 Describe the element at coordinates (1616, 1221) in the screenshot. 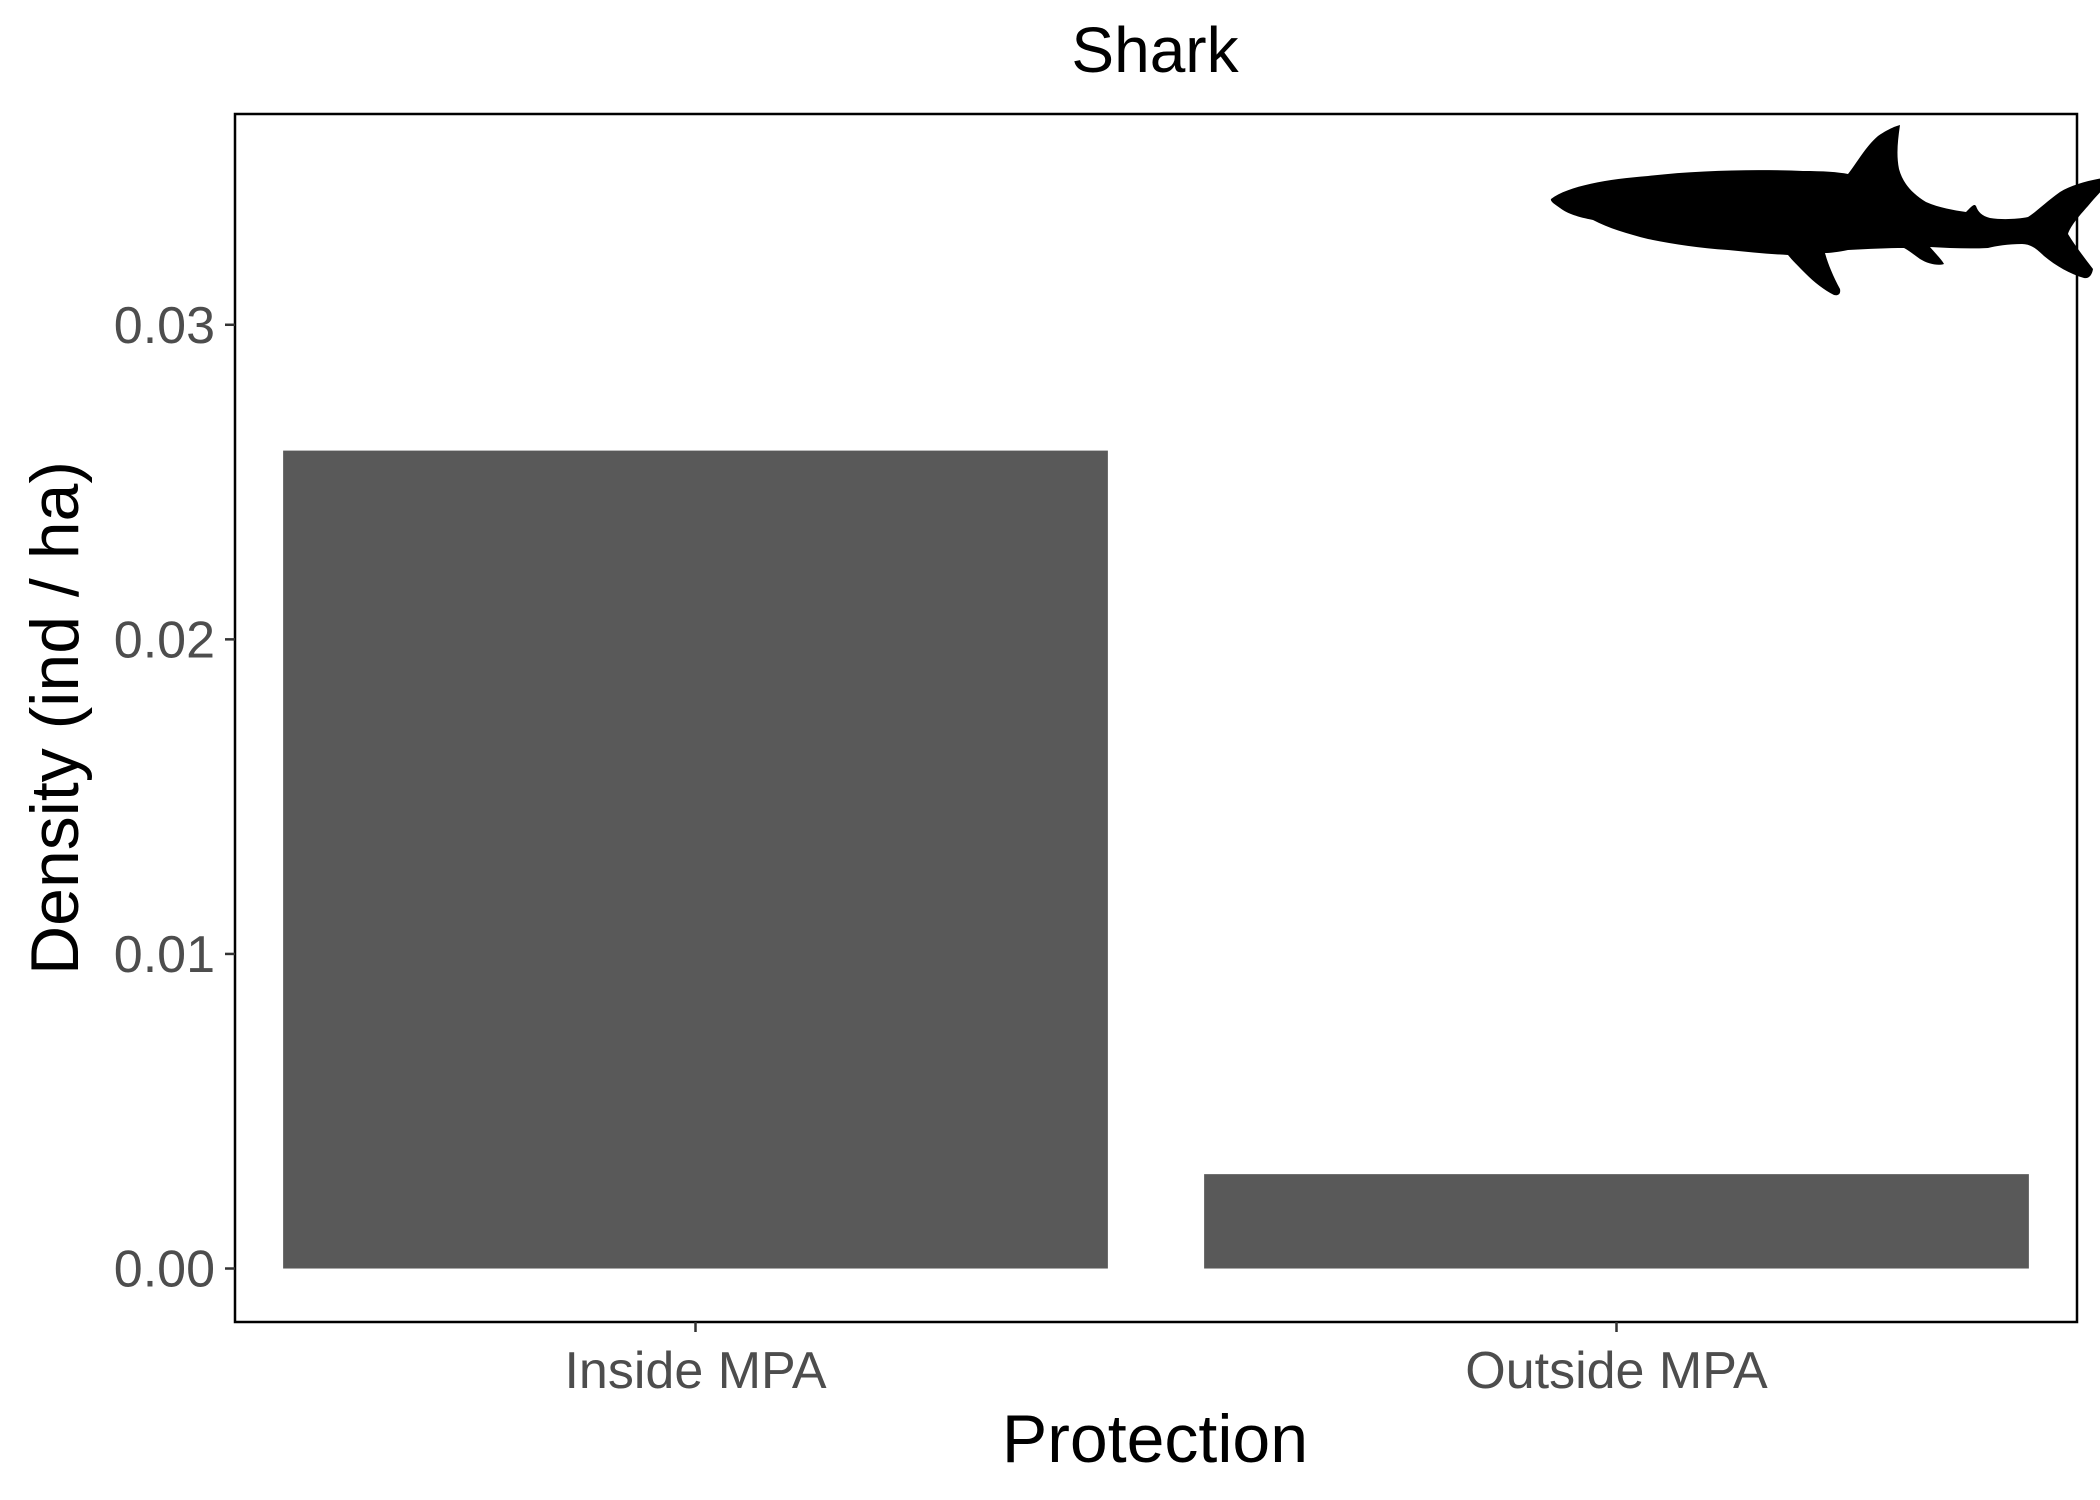

I see `bar-outside-mpa` at that location.